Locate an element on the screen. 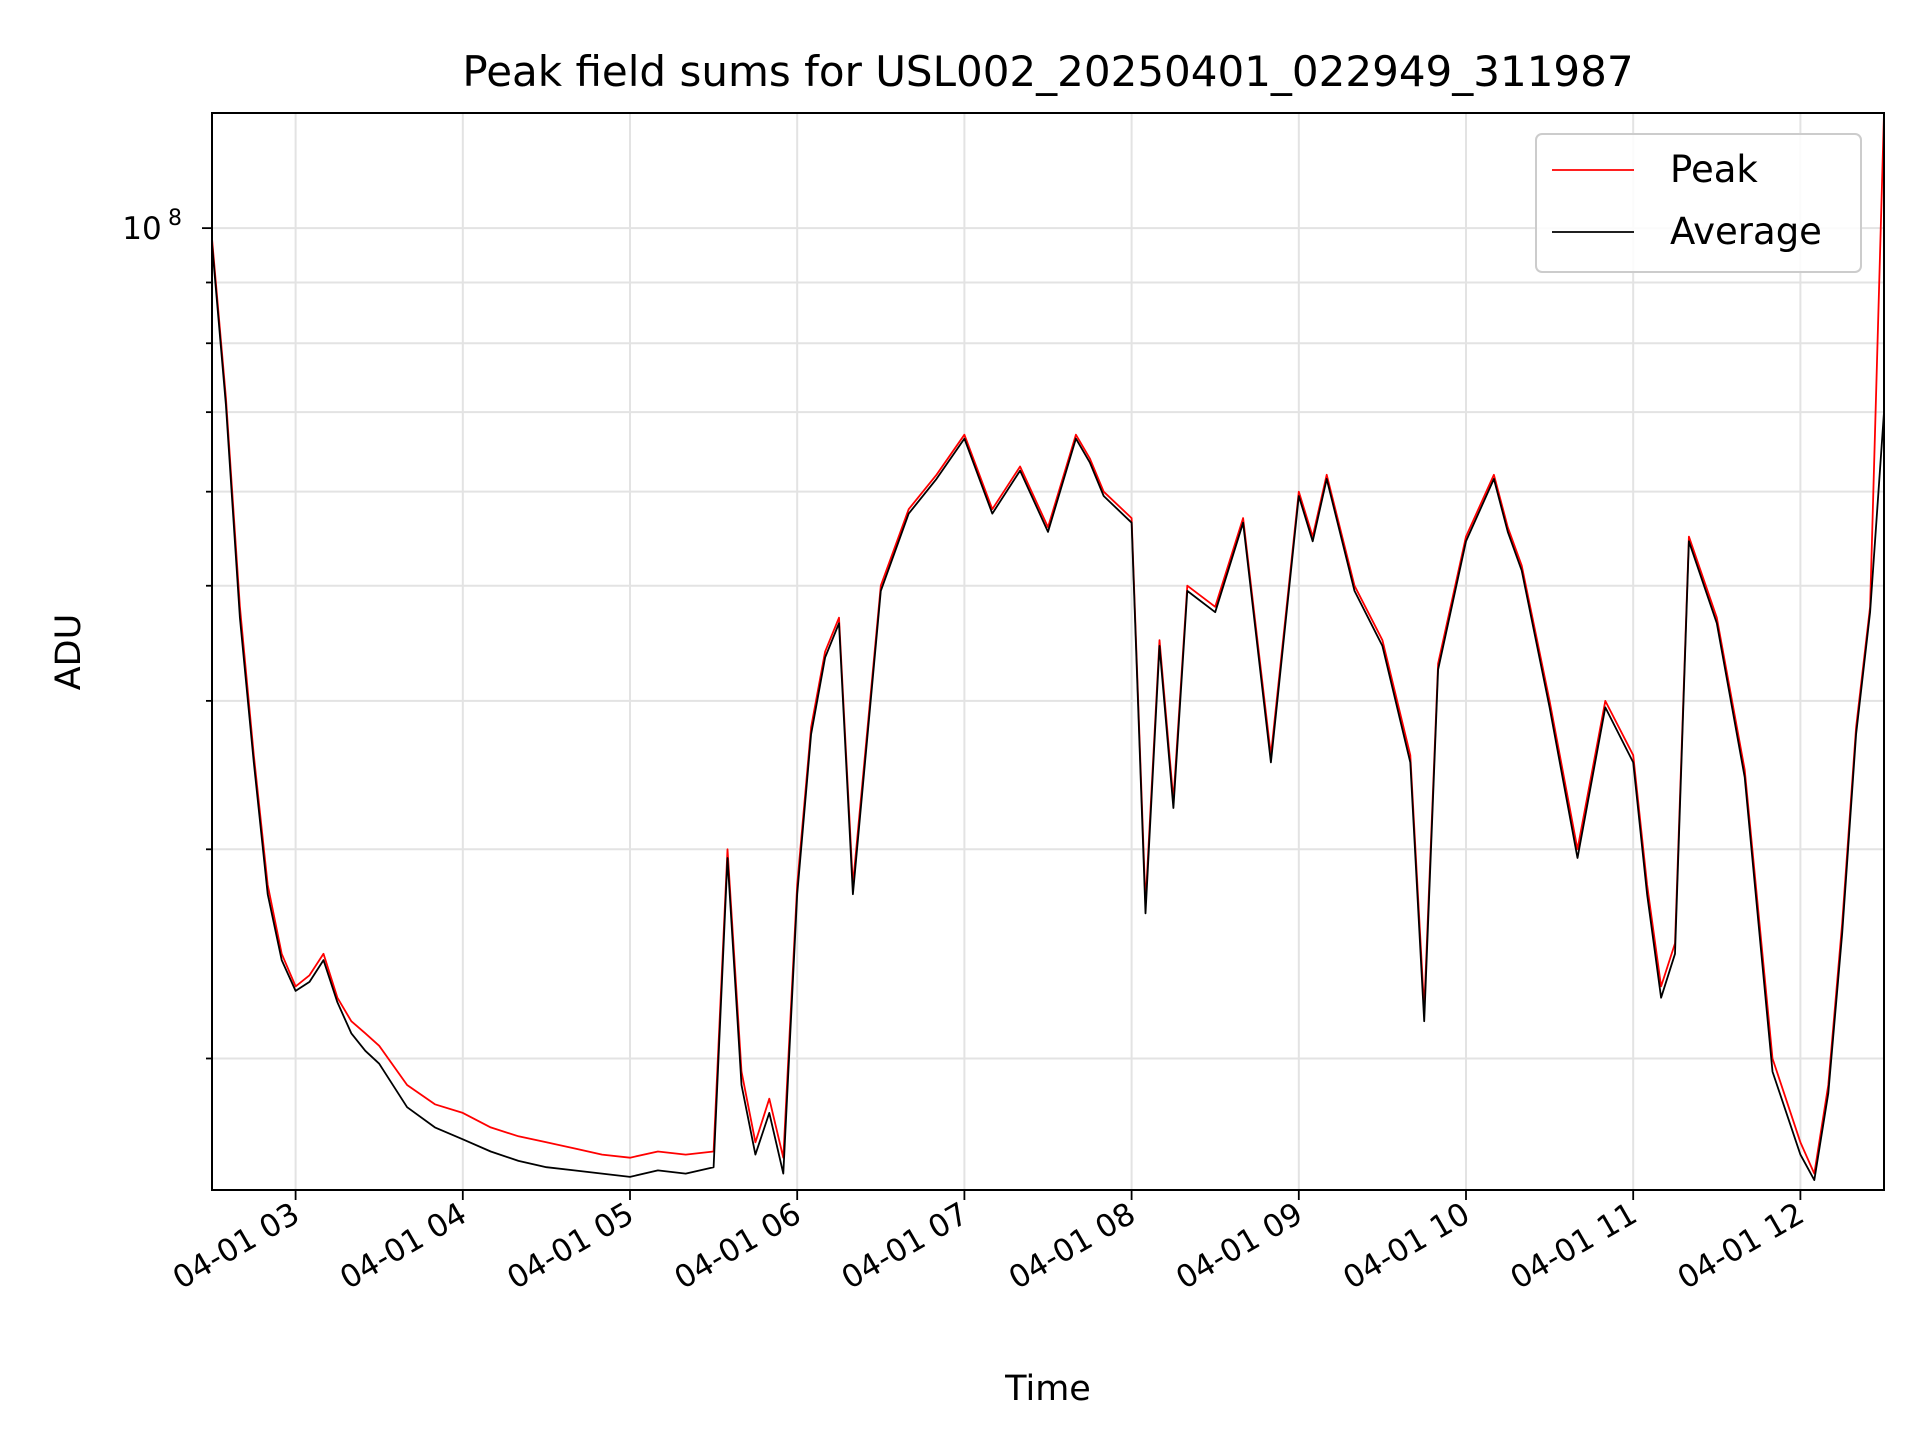  legend-label-peak: Peak is located at coordinates (1714, 169).